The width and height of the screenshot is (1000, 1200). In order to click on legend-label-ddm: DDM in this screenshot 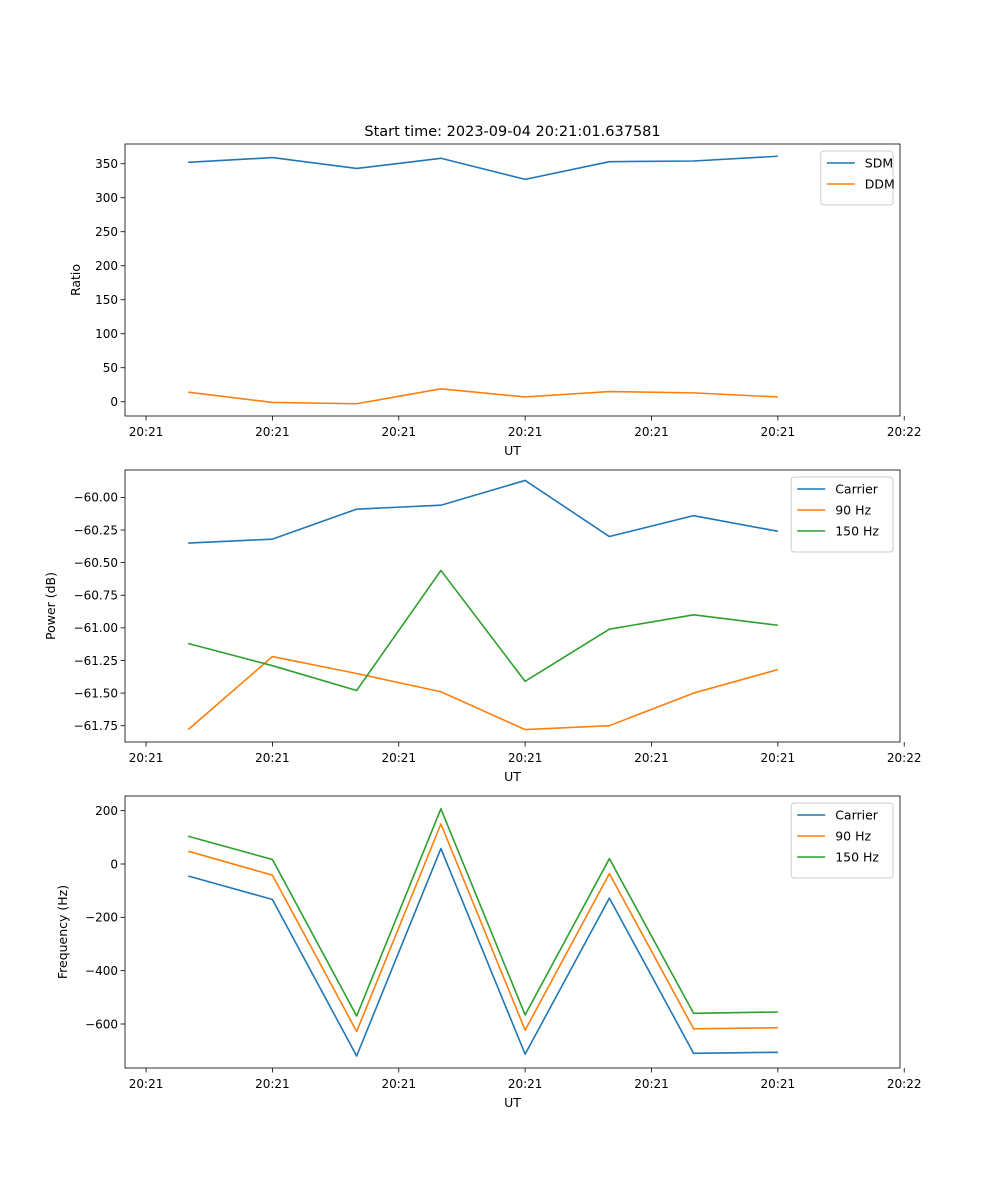, I will do `click(880, 184)`.